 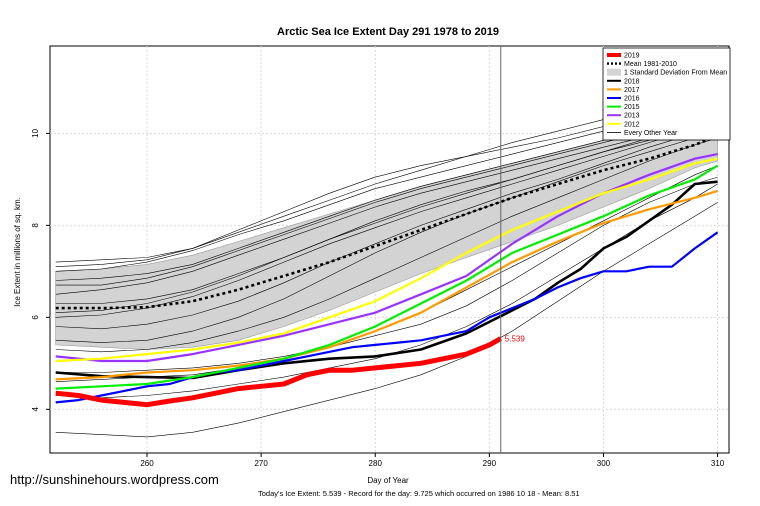 I want to click on series-line-2019, so click(x=279, y=372).